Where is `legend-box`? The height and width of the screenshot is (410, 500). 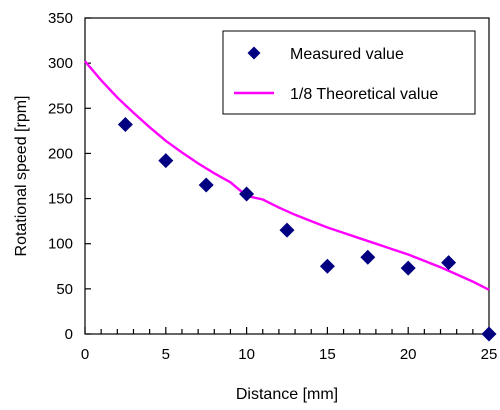 legend-box is located at coordinates (349, 72).